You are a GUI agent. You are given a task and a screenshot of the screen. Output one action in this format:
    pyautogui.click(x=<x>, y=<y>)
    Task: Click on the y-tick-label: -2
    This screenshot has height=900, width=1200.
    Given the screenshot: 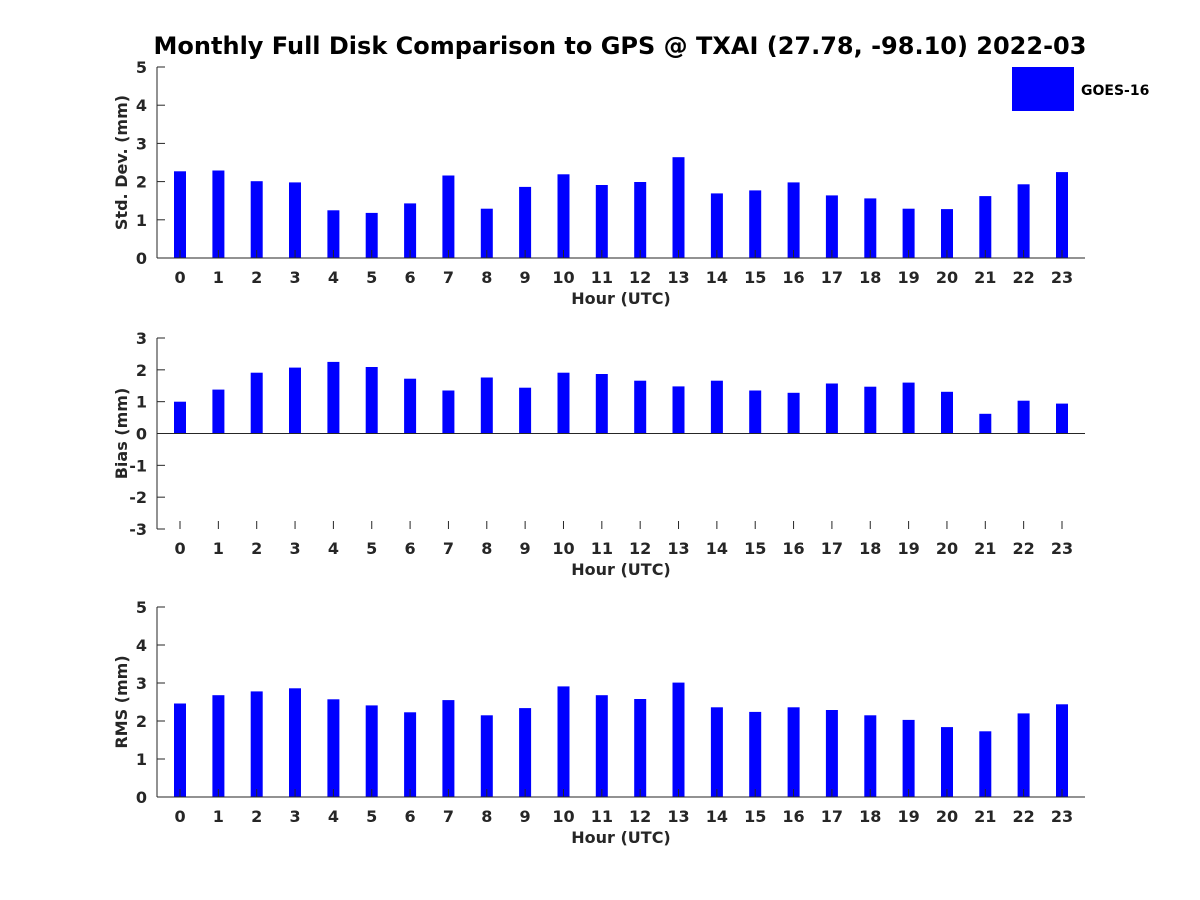 What is the action you would take?
    pyautogui.click(x=138, y=497)
    